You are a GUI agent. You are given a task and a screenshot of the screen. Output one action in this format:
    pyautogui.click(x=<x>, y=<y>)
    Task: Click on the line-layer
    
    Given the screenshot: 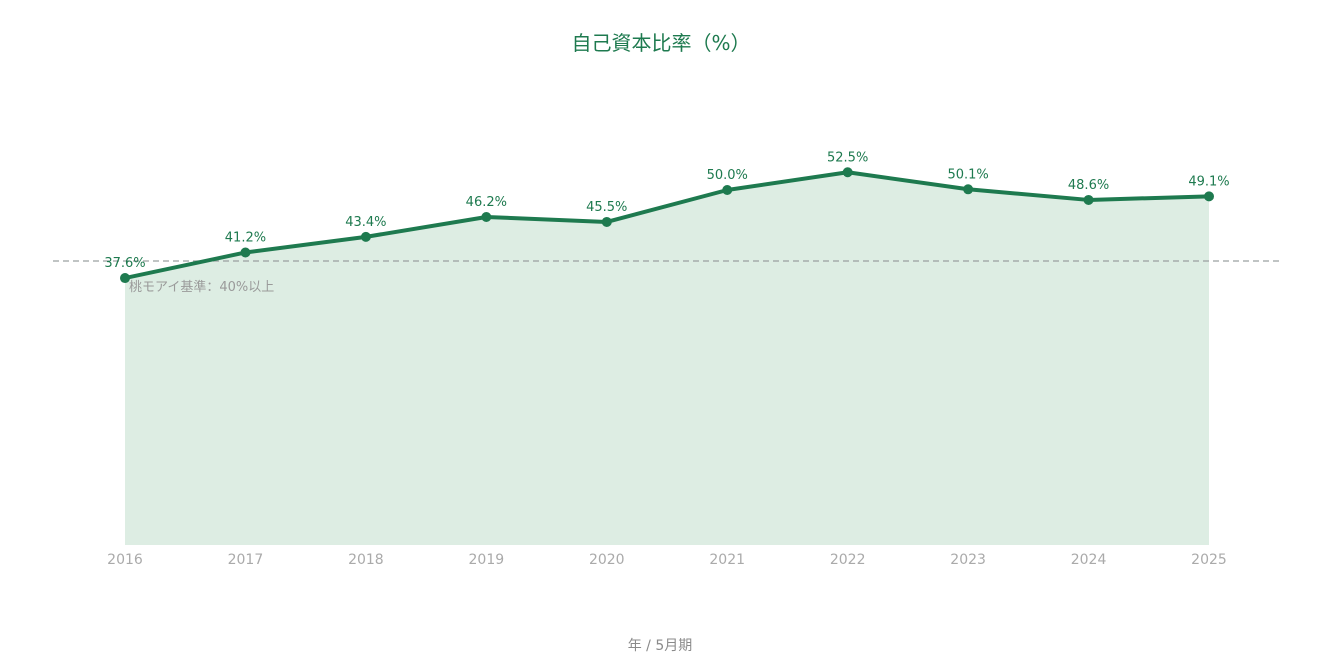 What is the action you would take?
    pyautogui.click(x=667, y=225)
    